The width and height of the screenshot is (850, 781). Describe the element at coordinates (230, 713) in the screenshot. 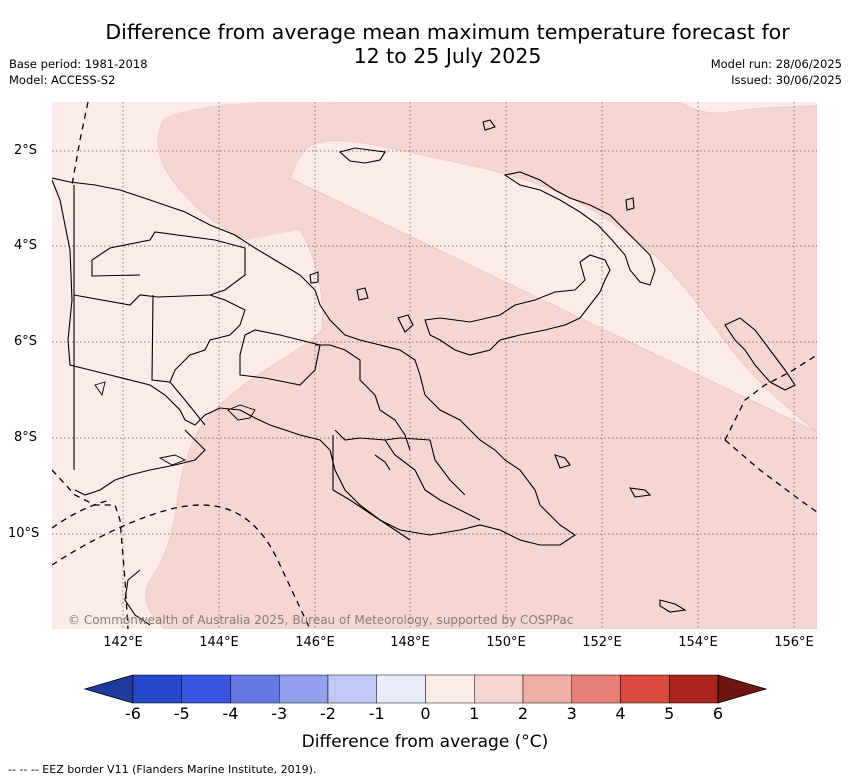

I see `colorbar-tick-label: -4` at that location.